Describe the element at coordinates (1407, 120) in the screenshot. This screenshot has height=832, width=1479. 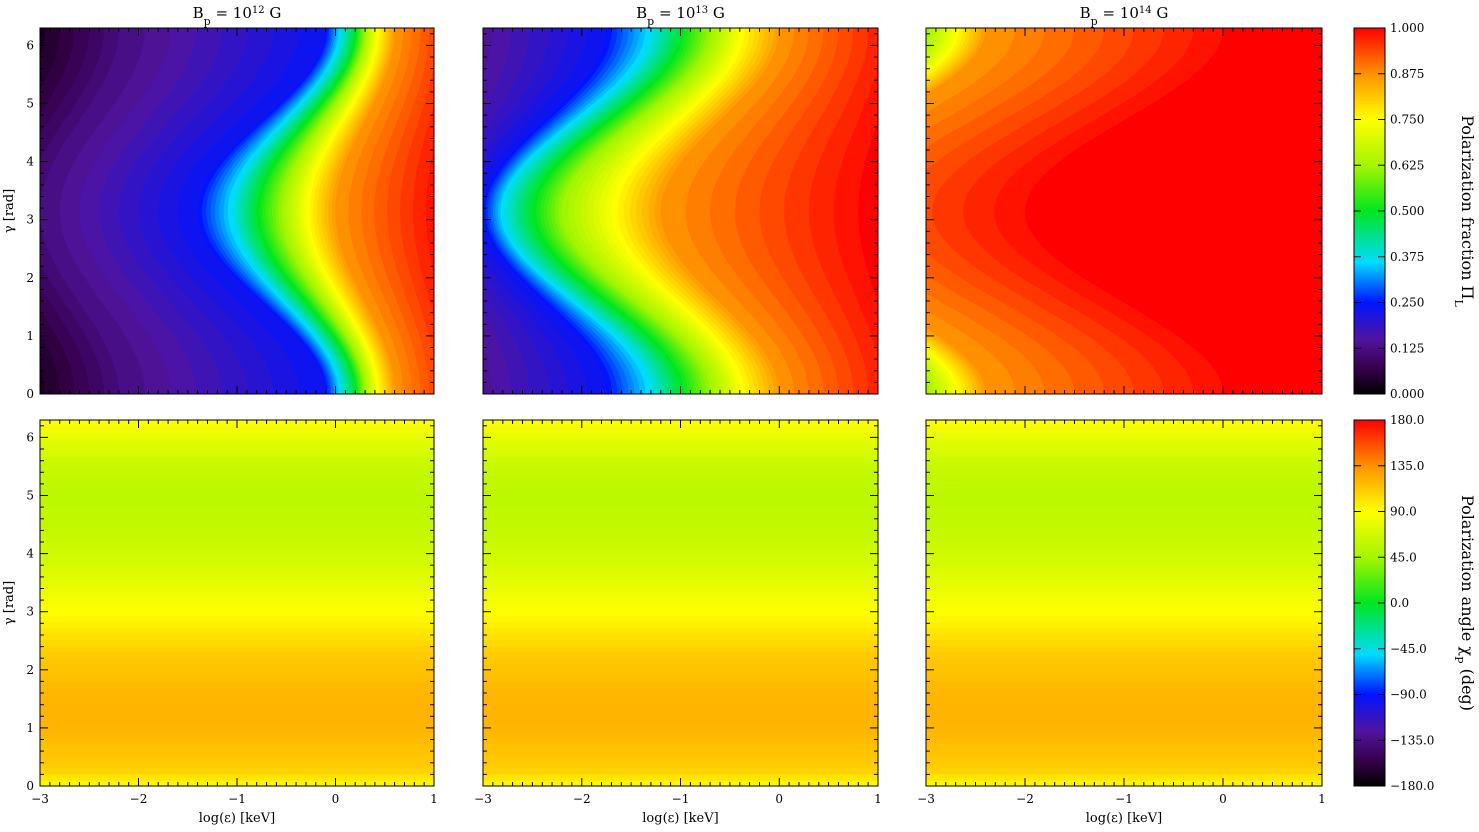
I see `colorbar-tick-label: 0.750` at that location.